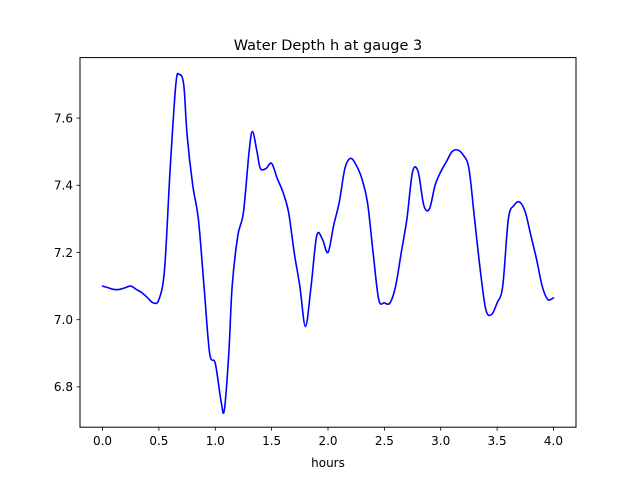 The height and width of the screenshot is (480, 640). What do you see at coordinates (271, 441) in the screenshot?
I see `x-tick-label: 1.5` at bounding box center [271, 441].